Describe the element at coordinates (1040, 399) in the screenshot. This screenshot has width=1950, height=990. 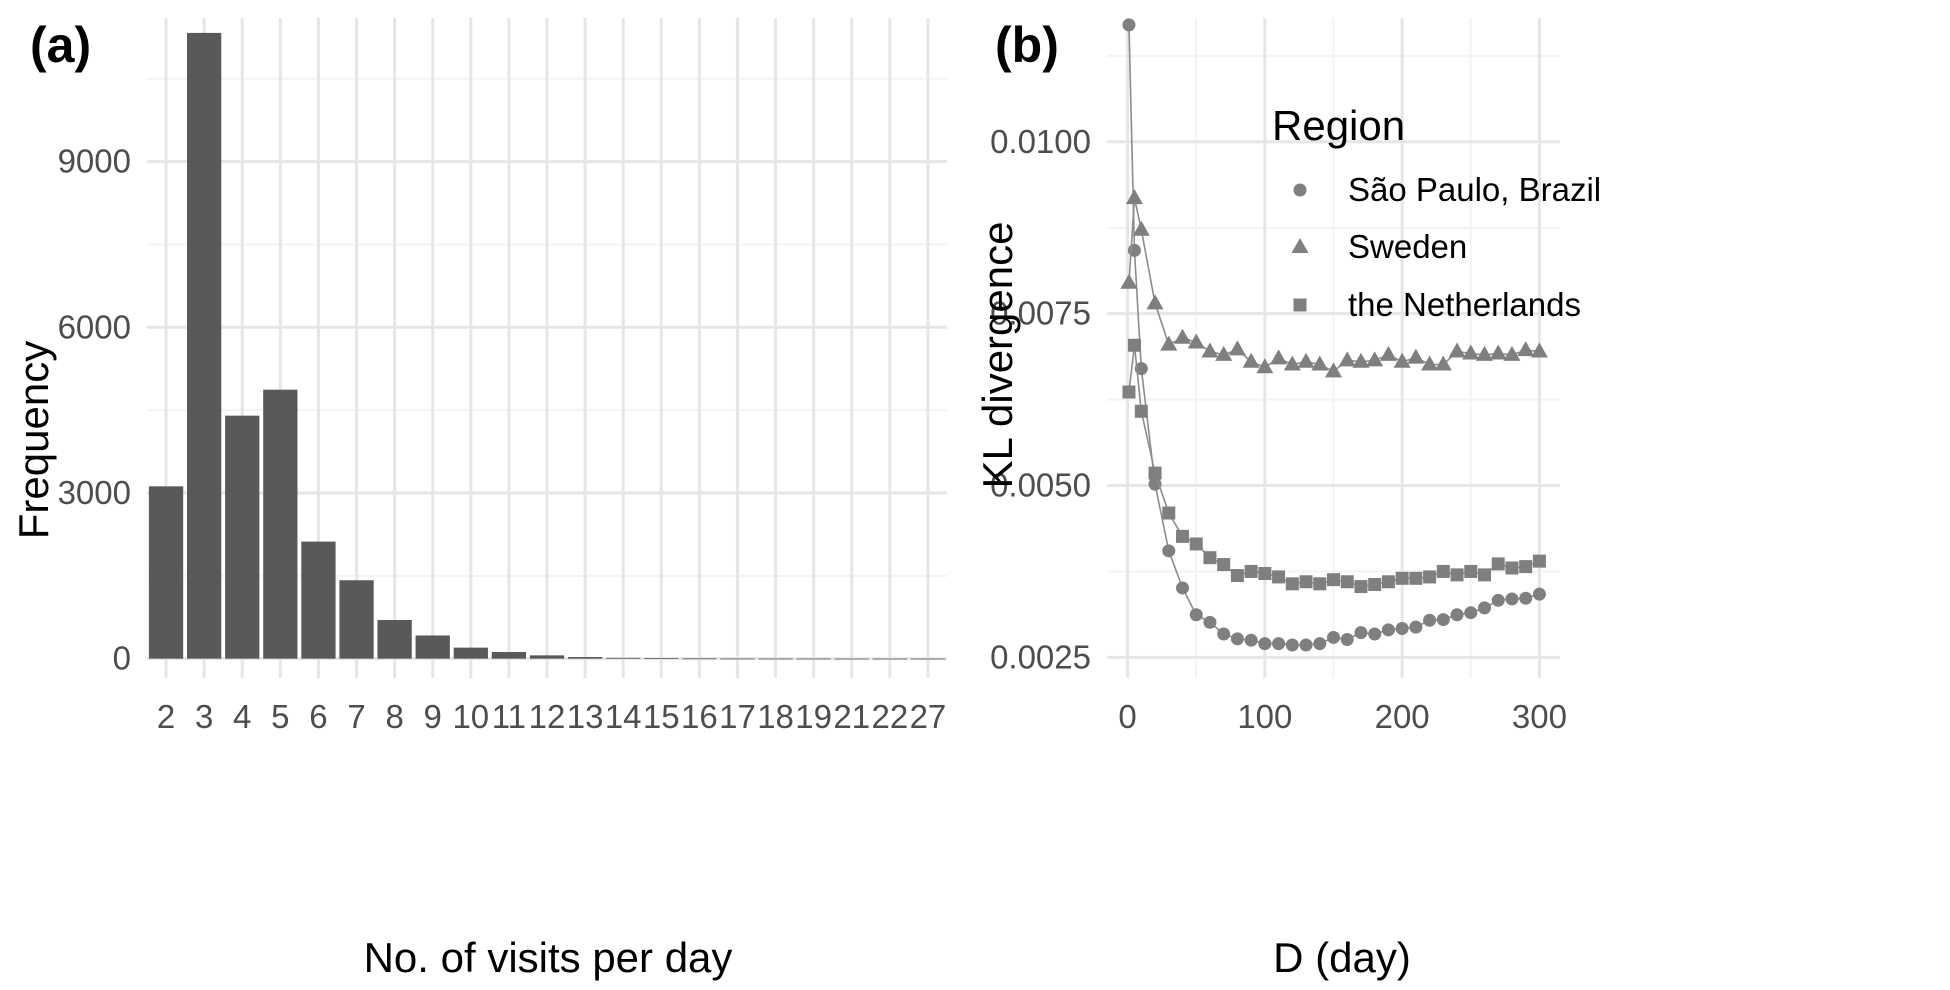
I see `panel-b-y-ticks: 0.0025 0.0050 0.0075 0.0100` at that location.